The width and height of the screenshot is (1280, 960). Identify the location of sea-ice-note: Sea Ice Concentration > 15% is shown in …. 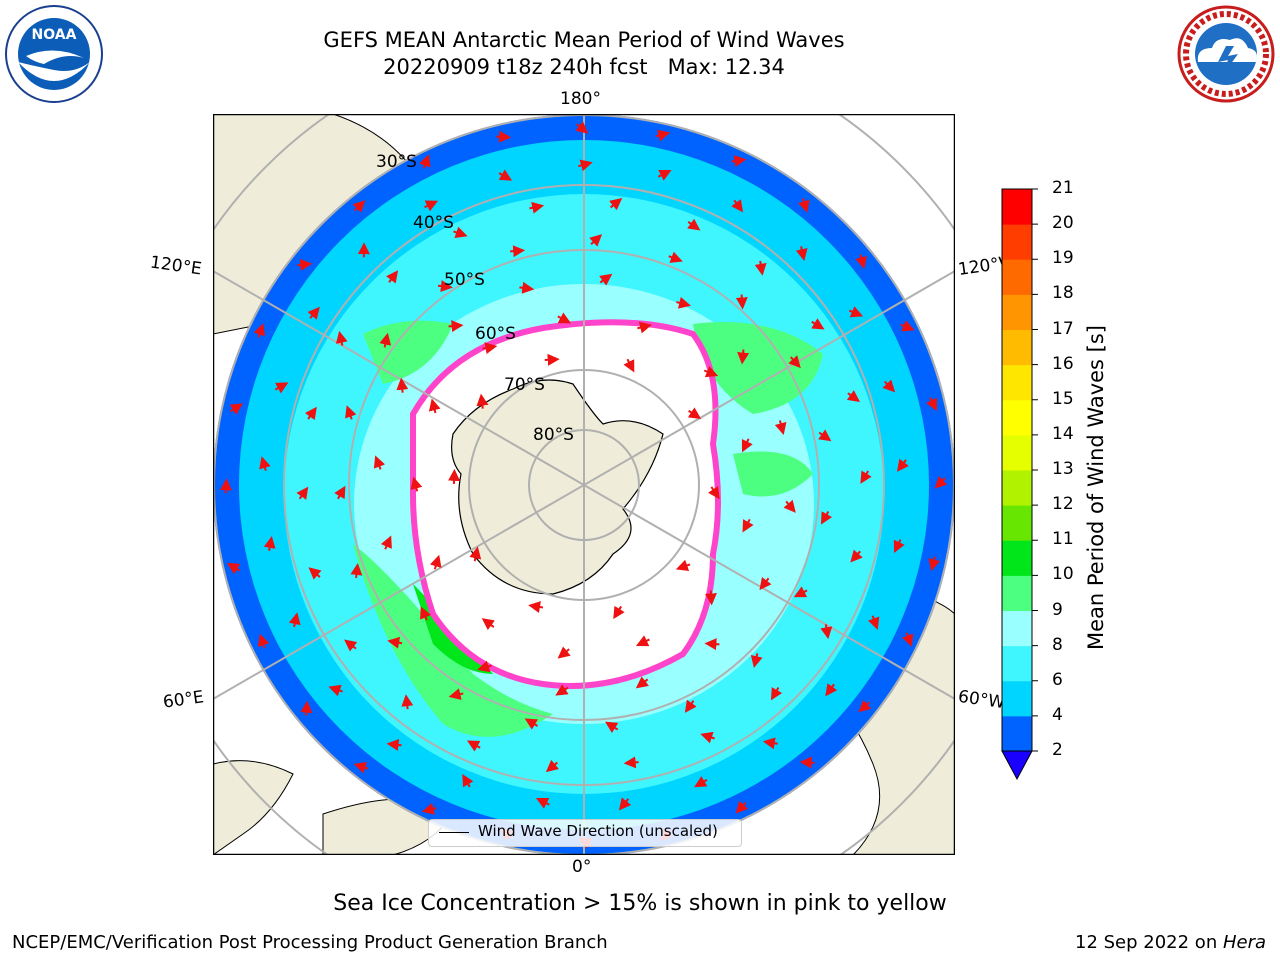
(640, 903).